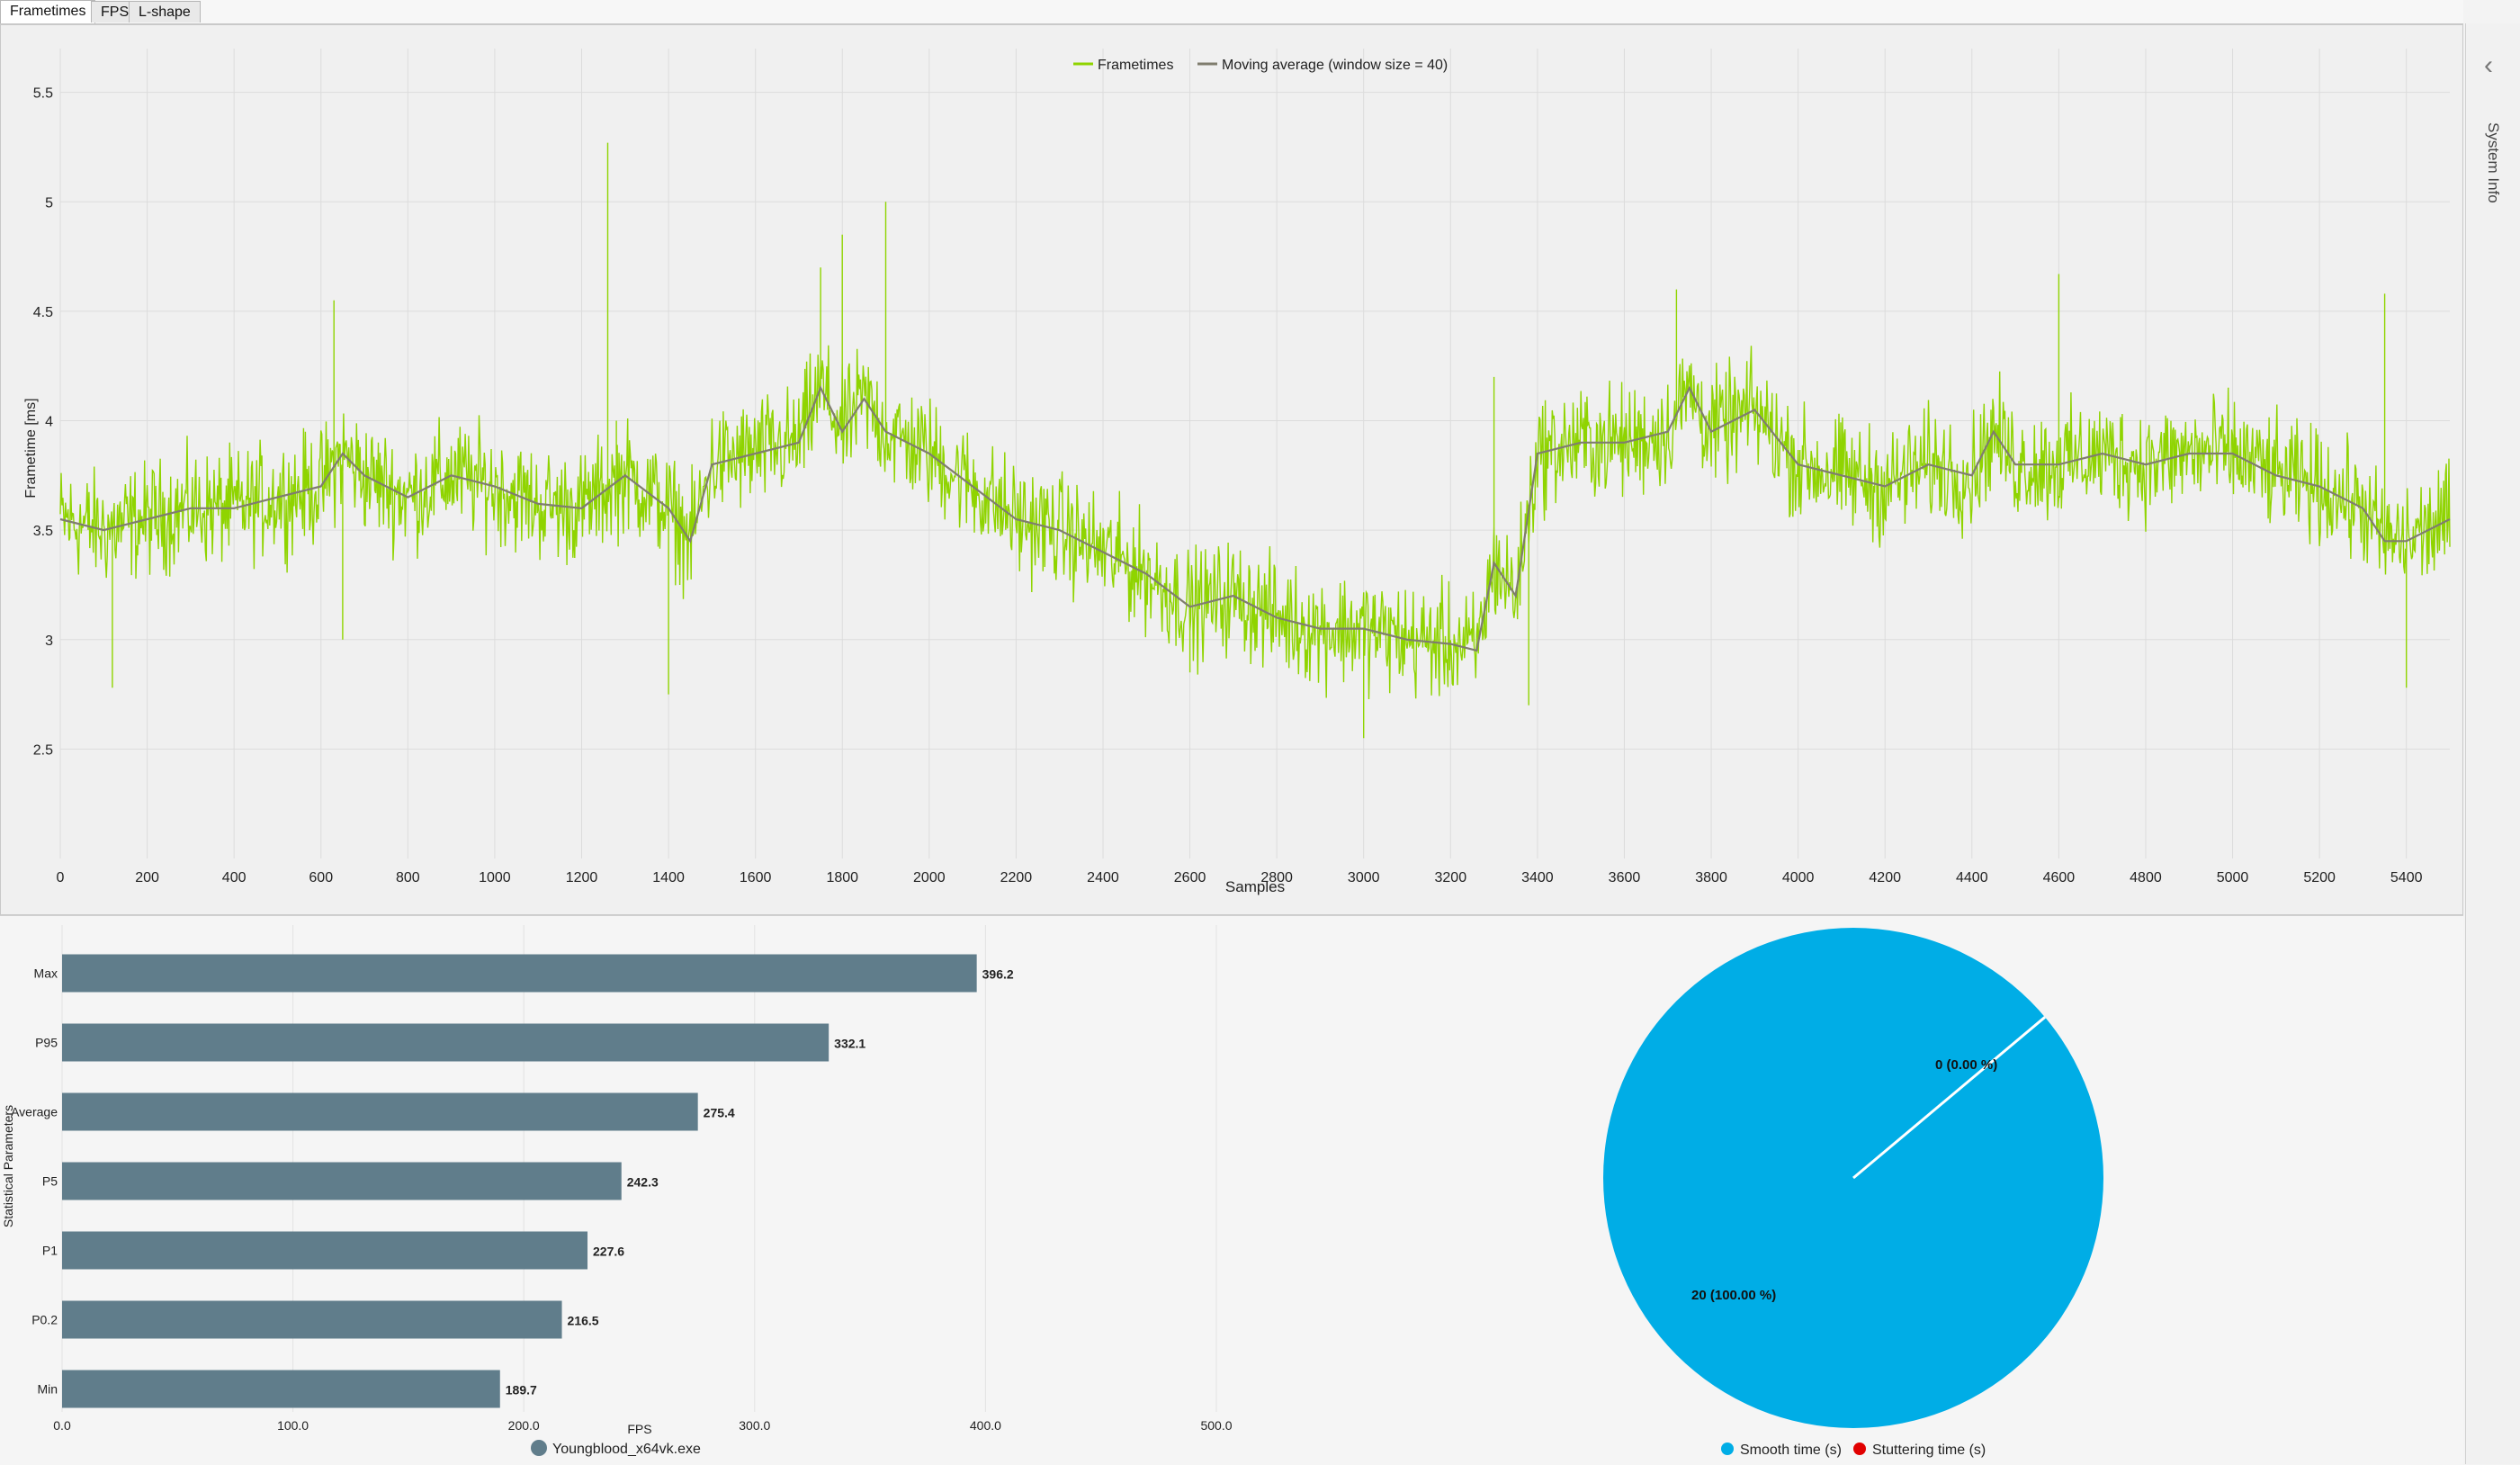 The height and width of the screenshot is (1465, 2520). What do you see at coordinates (1103, 877) in the screenshot?
I see `x-tick-label: 2400` at bounding box center [1103, 877].